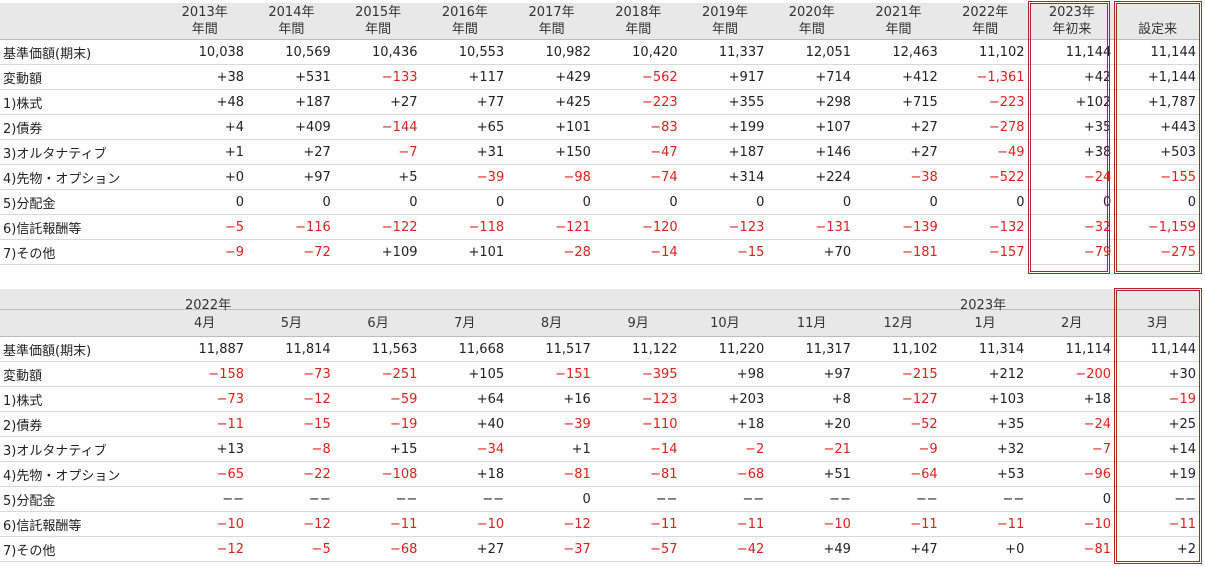  What do you see at coordinates (600, 299) in the screenshot?
I see `monthly-year-row` at bounding box center [600, 299].